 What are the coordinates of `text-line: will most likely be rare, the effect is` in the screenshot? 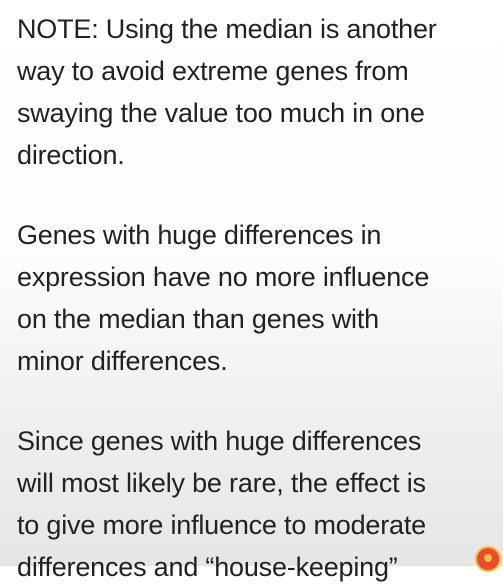 It's located at (221, 483).